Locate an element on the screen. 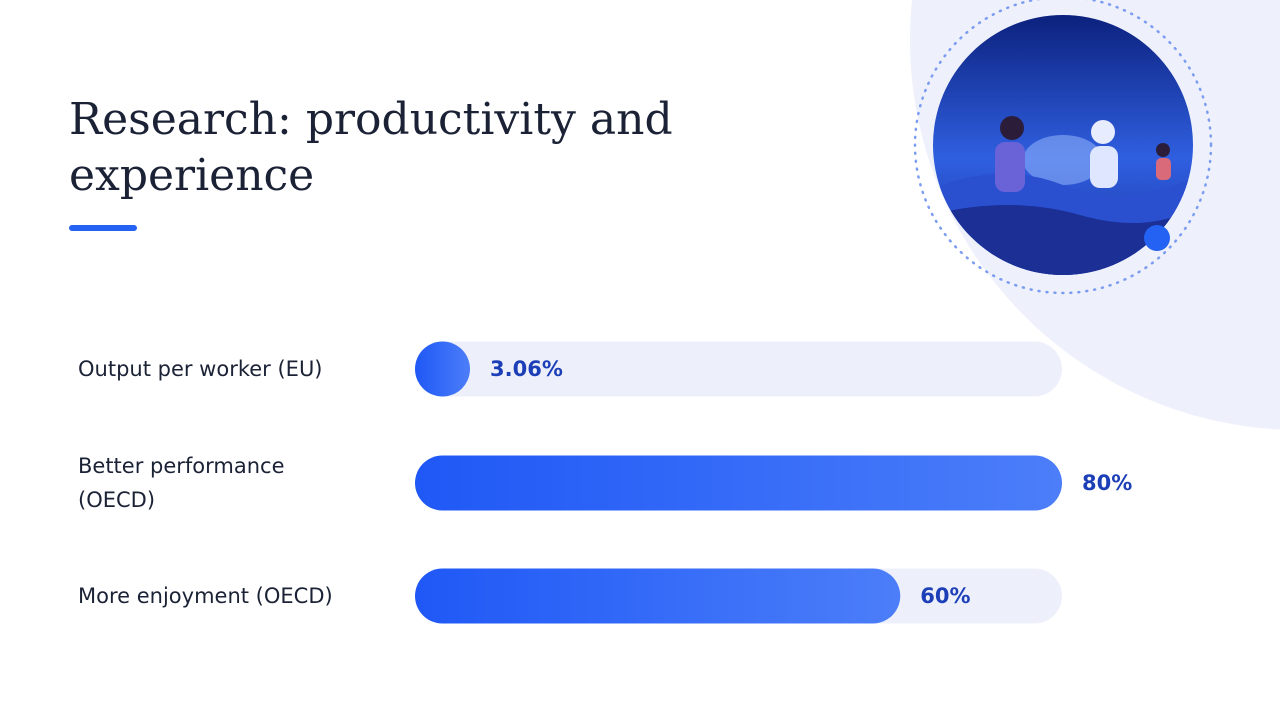  category-label: Output per worker (EU) is located at coordinates (200, 369).